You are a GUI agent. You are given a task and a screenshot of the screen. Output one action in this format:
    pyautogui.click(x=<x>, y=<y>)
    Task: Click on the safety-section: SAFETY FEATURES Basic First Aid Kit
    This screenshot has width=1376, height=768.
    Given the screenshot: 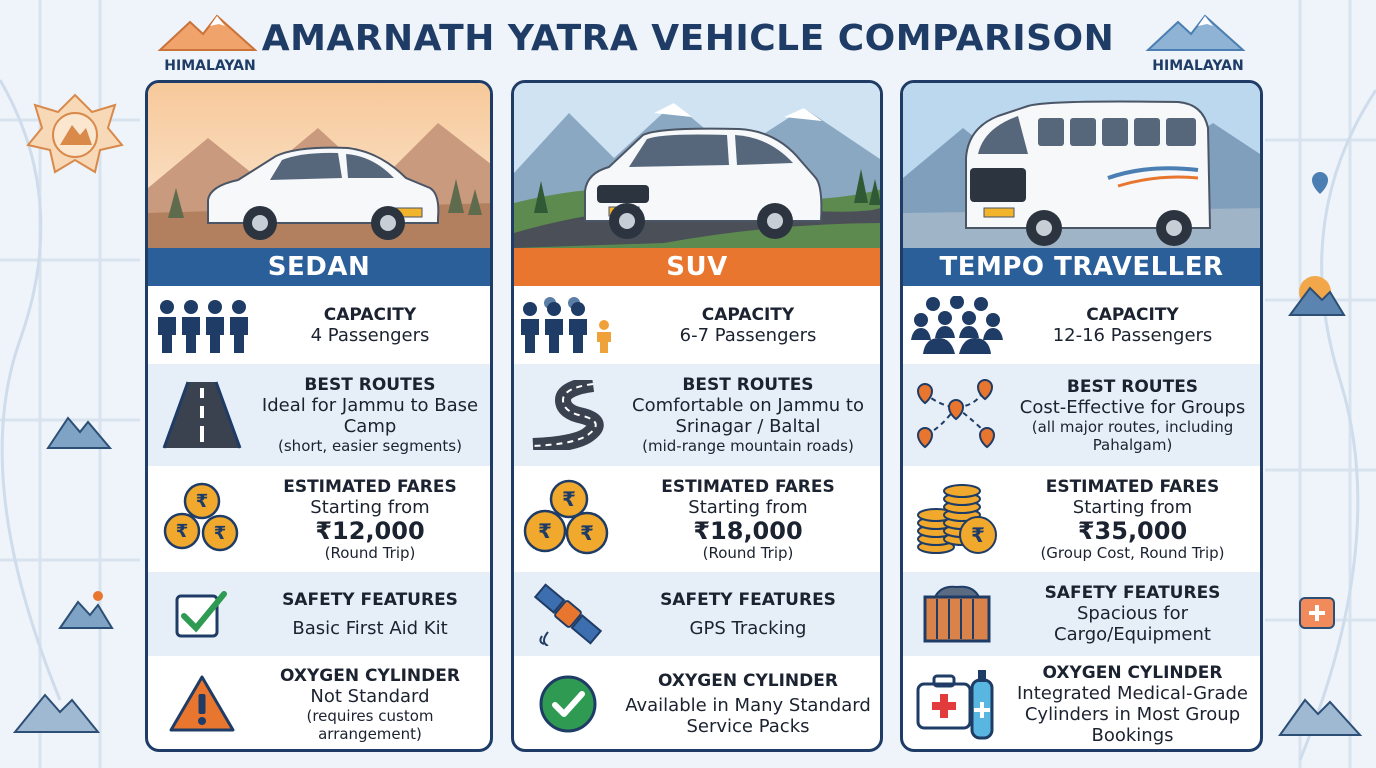 What is the action you would take?
    pyautogui.click(x=319, y=614)
    